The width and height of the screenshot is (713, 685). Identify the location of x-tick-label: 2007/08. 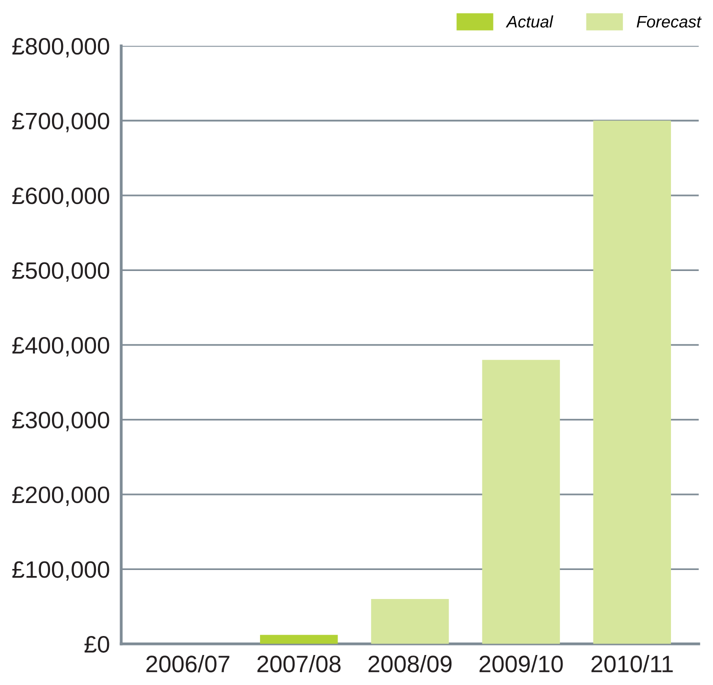
(299, 663).